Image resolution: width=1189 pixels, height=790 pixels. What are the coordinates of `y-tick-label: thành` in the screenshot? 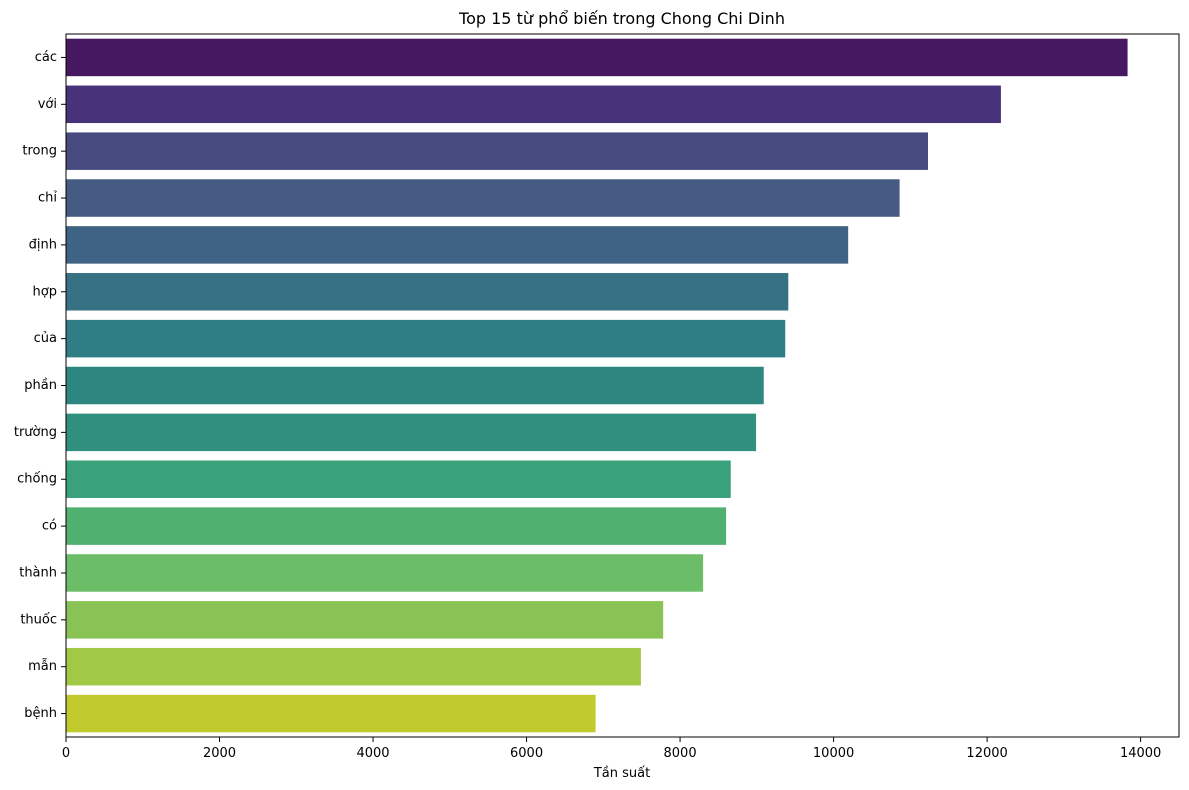 It's located at (38, 572).